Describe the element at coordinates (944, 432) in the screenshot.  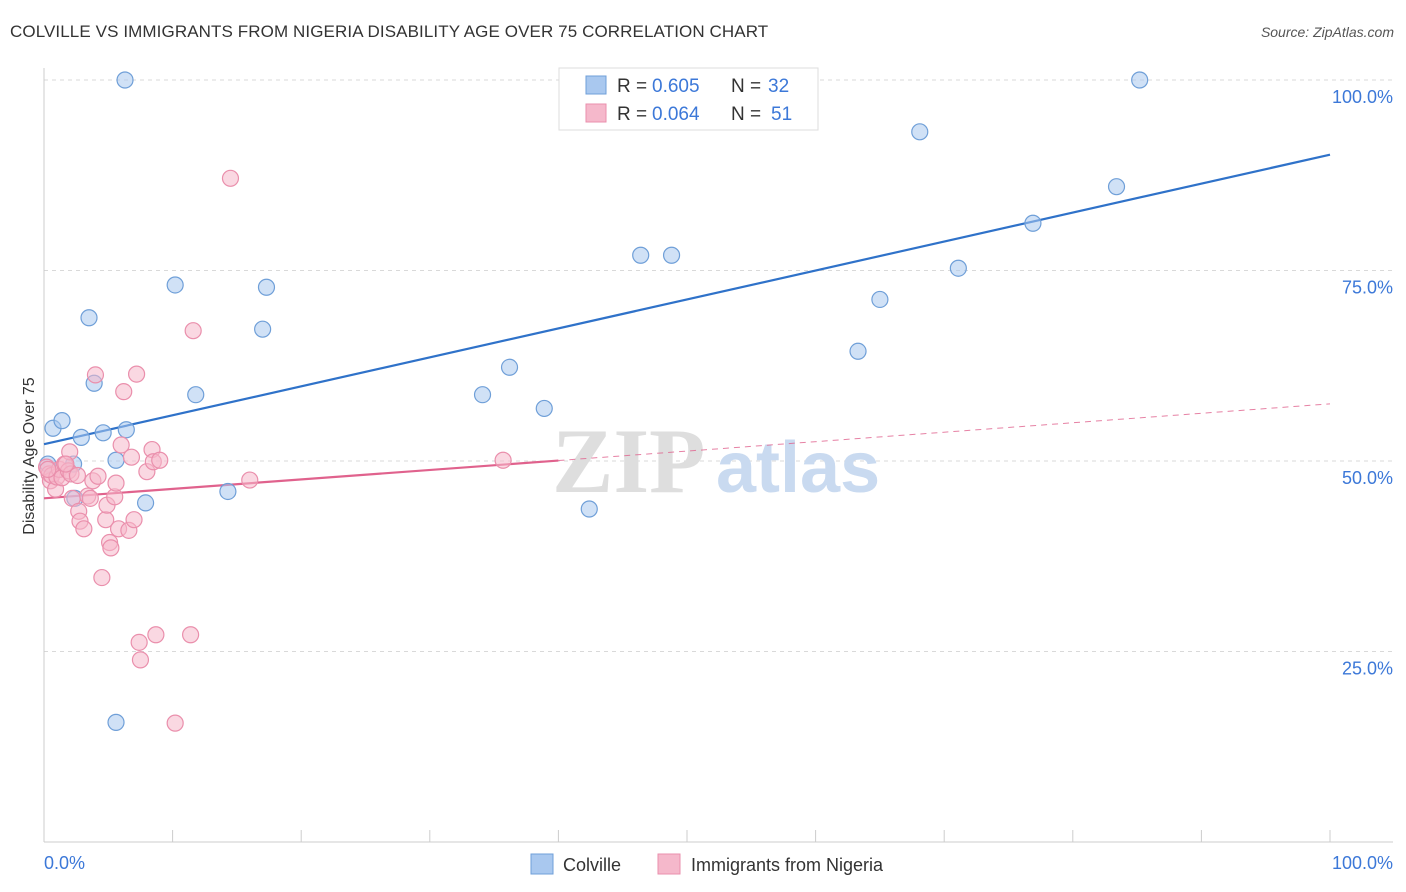
I see `trendline-extension-nigeria` at that location.